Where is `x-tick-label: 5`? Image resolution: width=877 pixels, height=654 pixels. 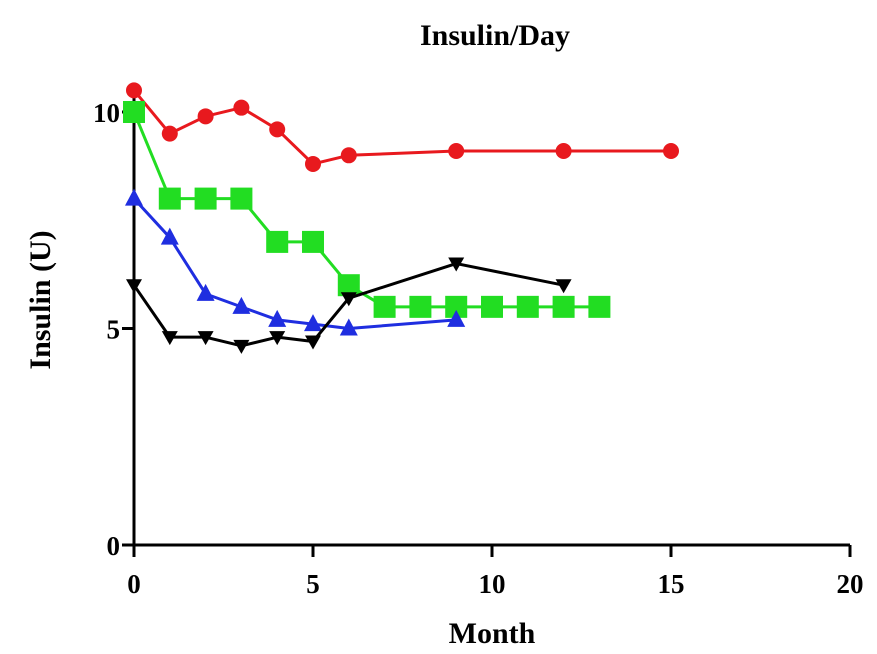
x-tick-label: 5 is located at coordinates (313, 584).